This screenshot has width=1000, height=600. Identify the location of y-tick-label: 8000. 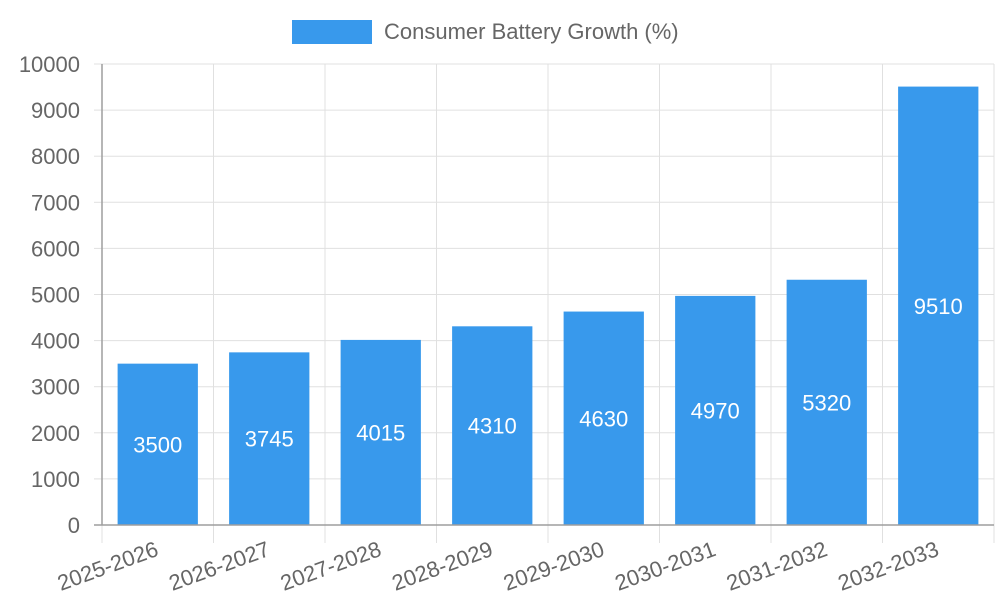
(55, 156).